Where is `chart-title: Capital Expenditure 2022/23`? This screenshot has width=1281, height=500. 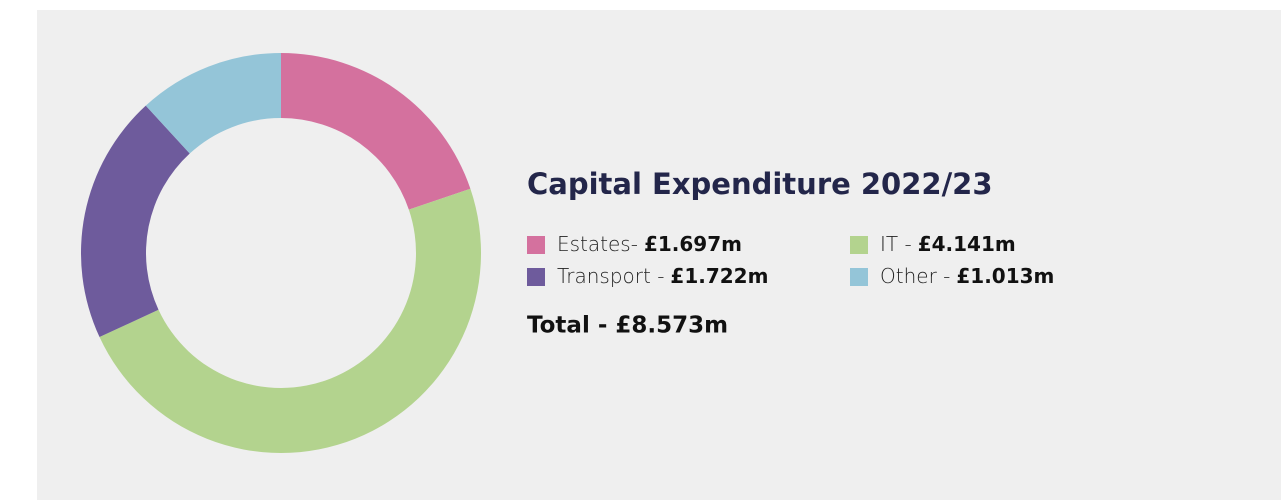 chart-title: Capital Expenditure 2022/23 is located at coordinates (760, 184).